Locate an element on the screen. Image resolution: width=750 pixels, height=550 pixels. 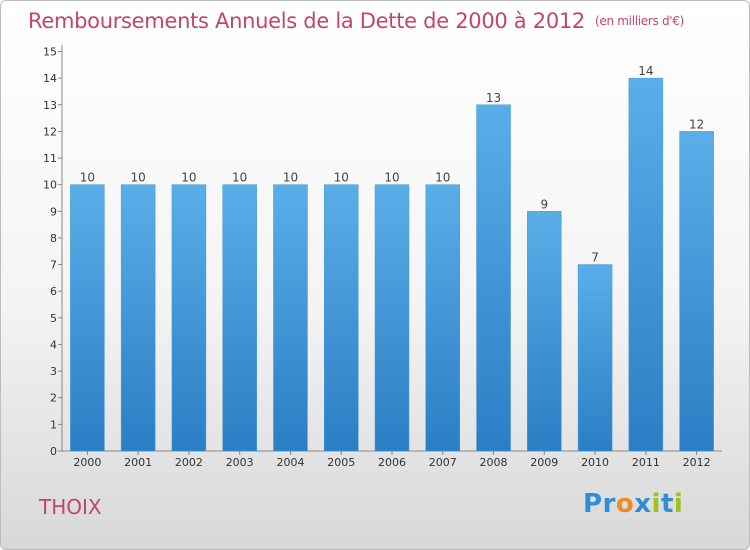
bar-2004 is located at coordinates (290, 318).